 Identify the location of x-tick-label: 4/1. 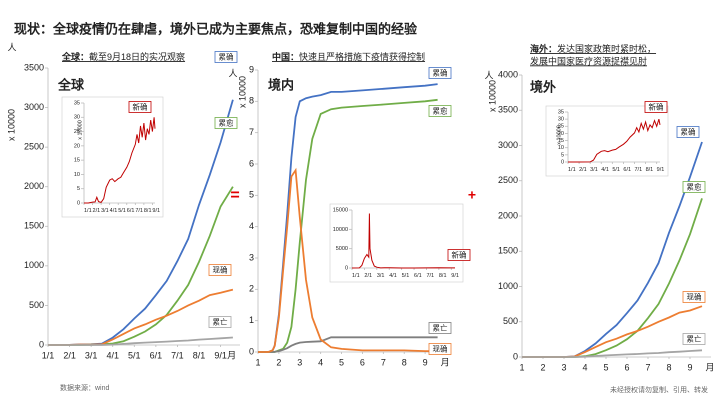
(114, 211).